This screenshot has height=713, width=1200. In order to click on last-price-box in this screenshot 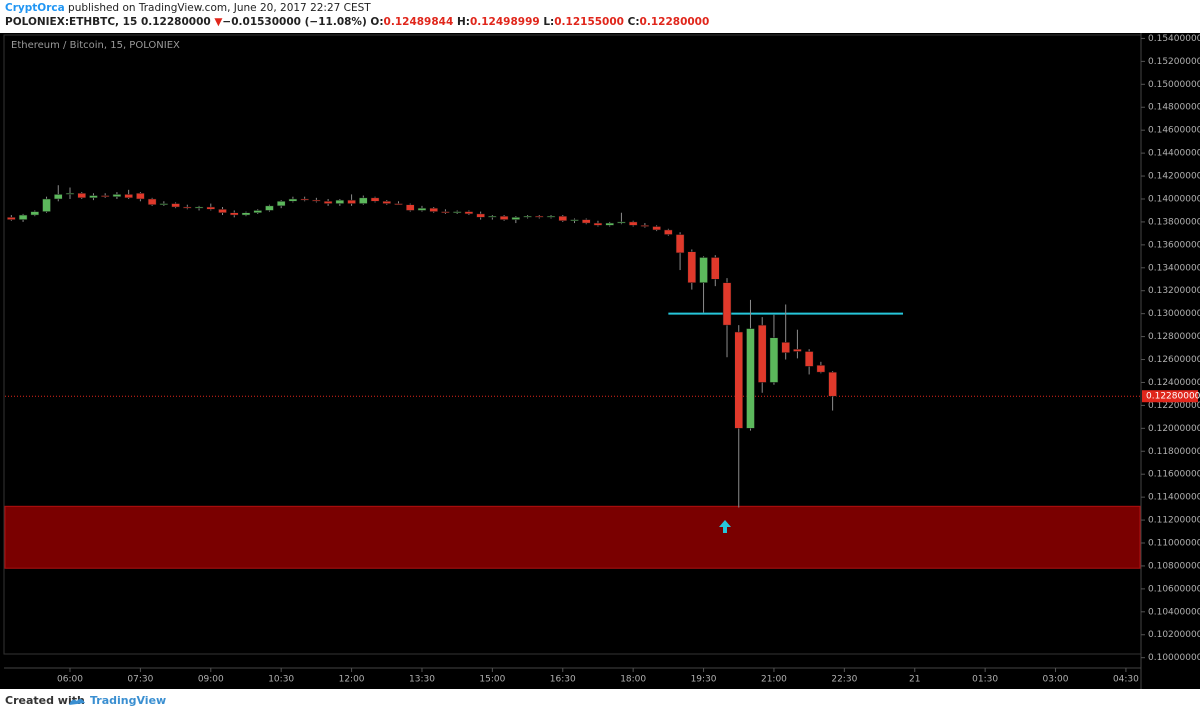, I will do `click(1170, 396)`.